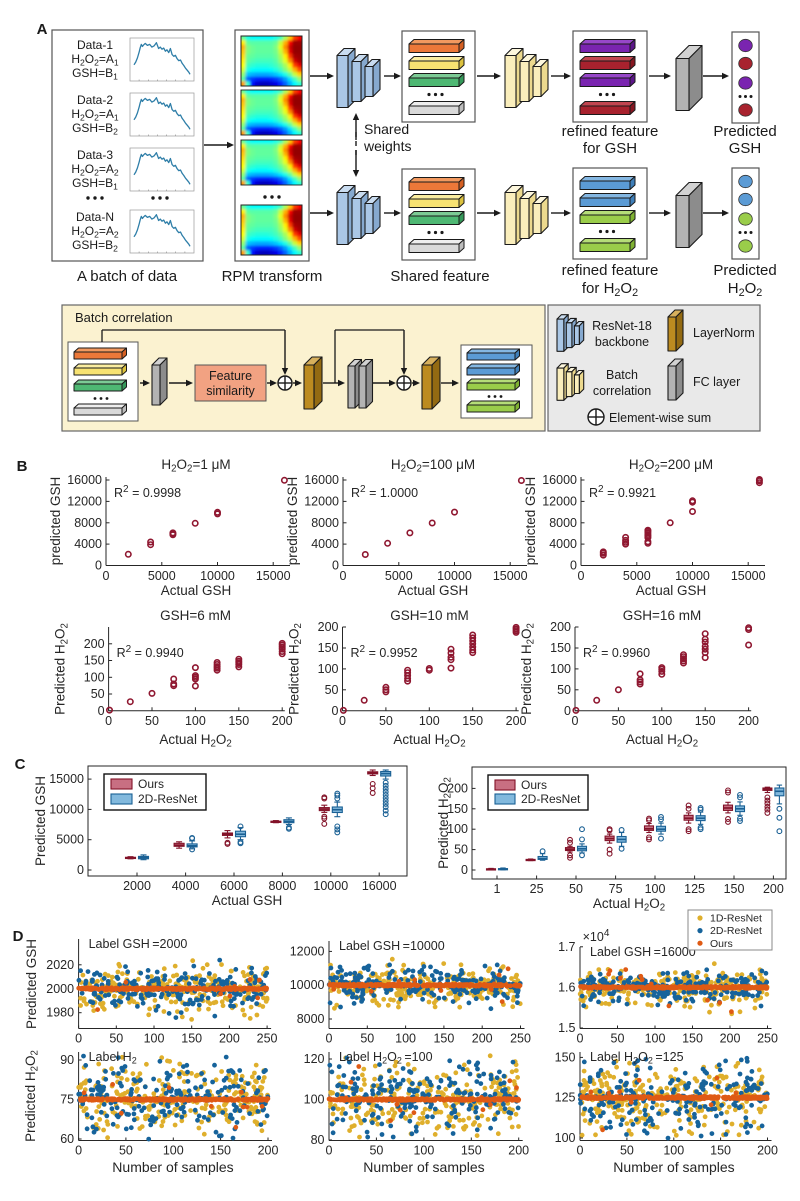  I want to click on svg-text: LayerNorm, so click(724, 333).